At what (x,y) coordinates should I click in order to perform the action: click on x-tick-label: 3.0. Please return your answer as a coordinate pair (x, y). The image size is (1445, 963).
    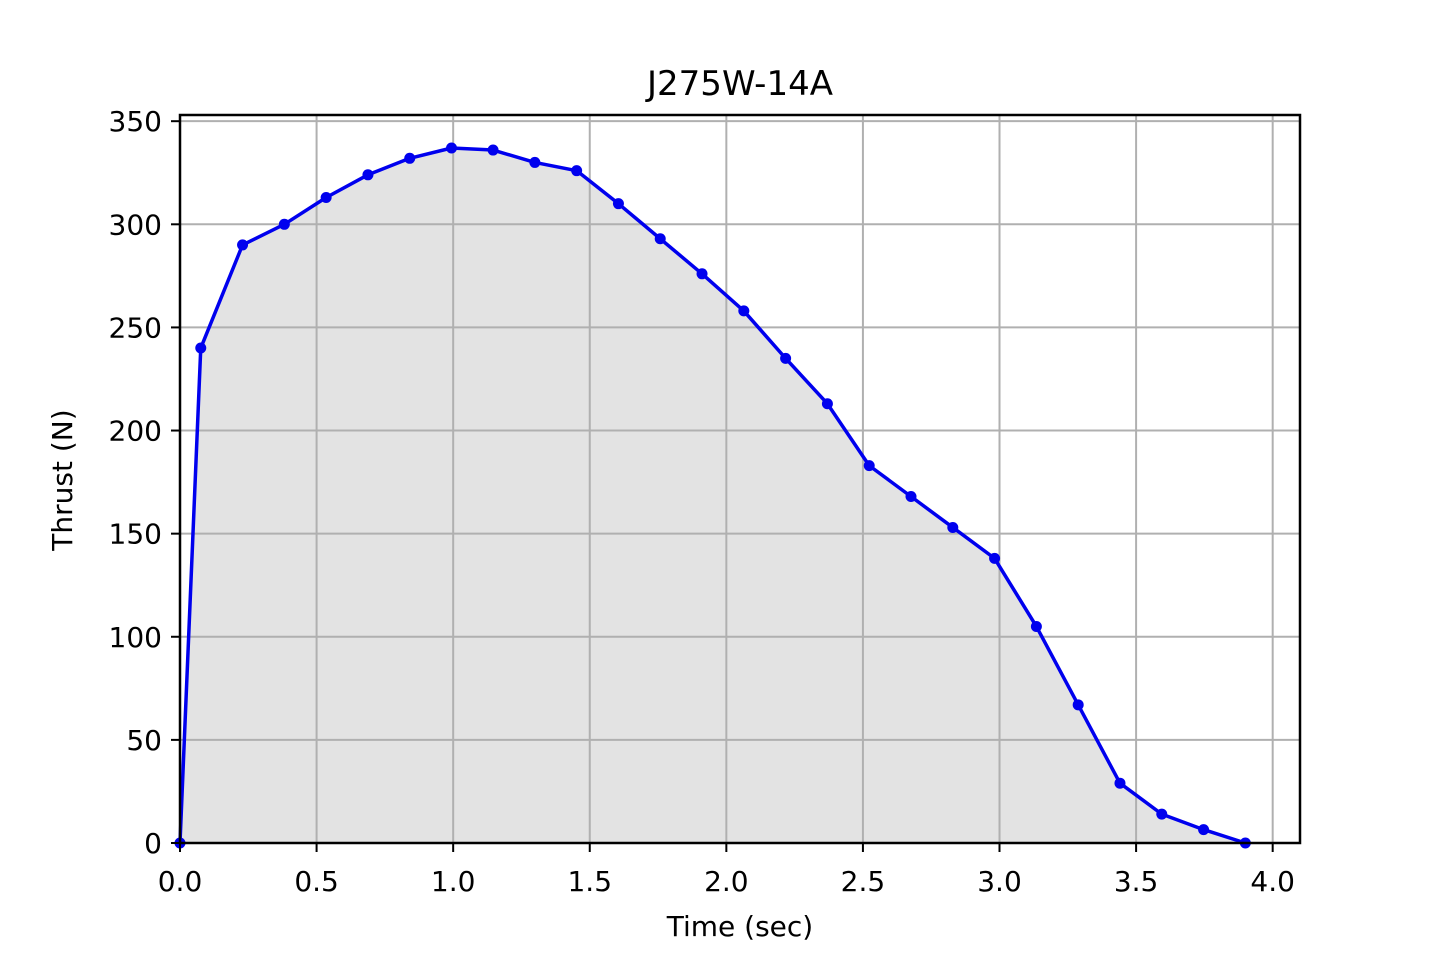
    Looking at the image, I should click on (999, 881).